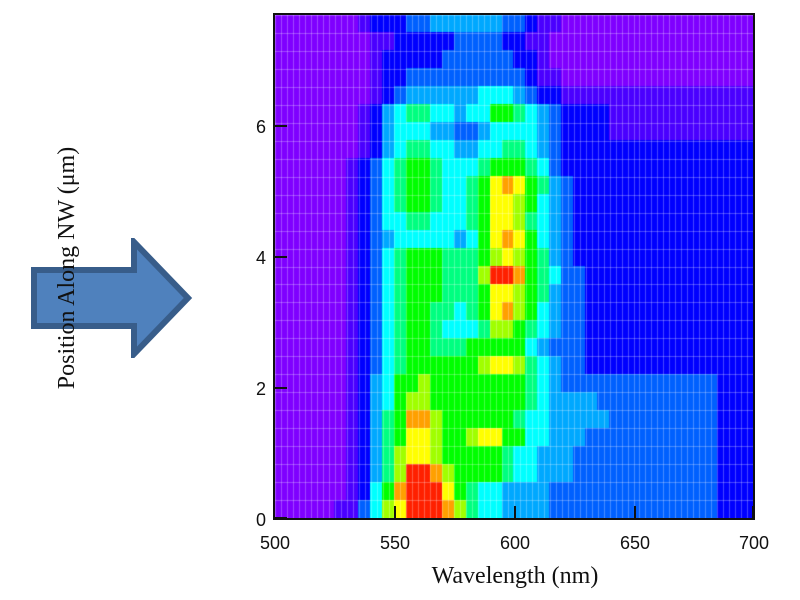  Describe the element at coordinates (260, 127) in the screenshot. I see `y-tick-label: 6` at that location.